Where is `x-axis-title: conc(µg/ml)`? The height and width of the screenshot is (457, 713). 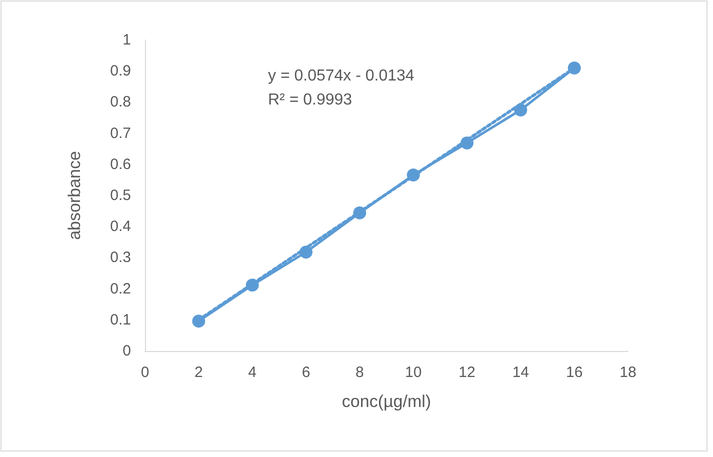 x-axis-title: conc(µg/ml) is located at coordinates (387, 401).